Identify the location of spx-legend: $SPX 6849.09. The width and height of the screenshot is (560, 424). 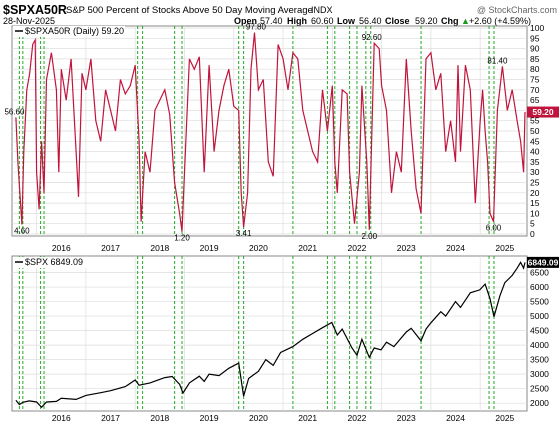
(54, 262).